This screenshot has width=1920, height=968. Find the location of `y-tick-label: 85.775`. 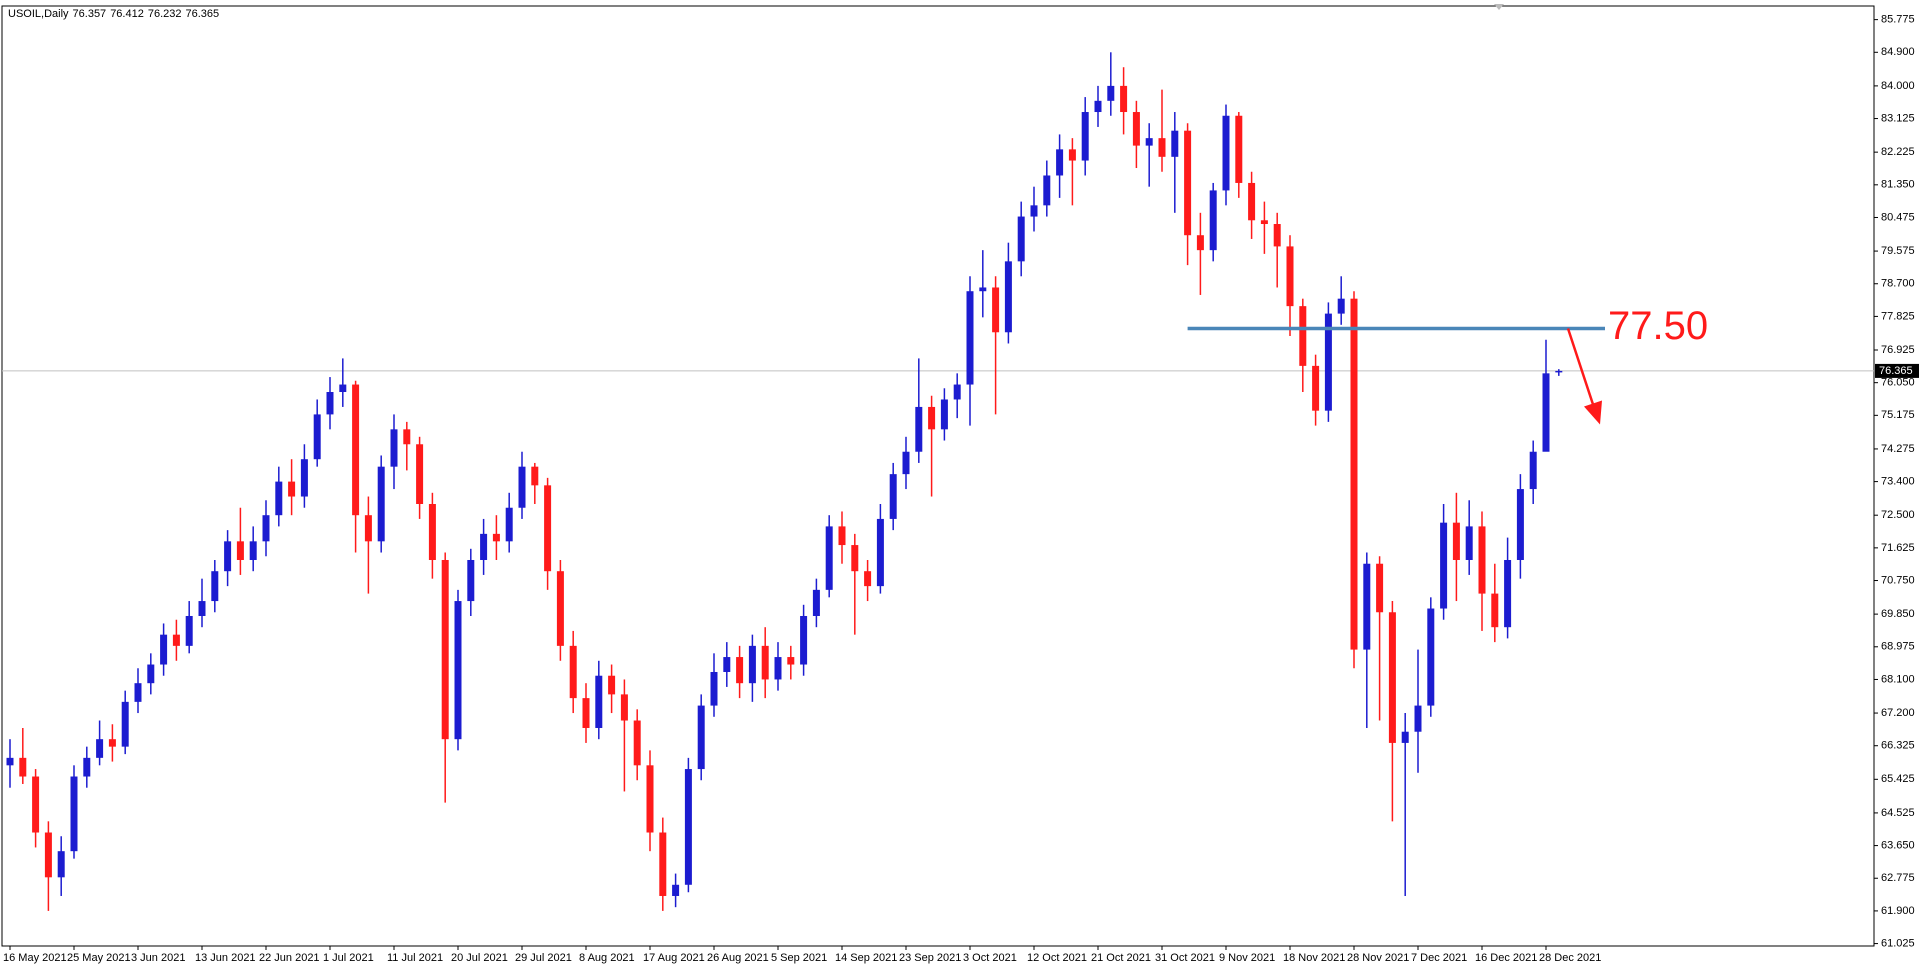

y-tick-label: 85.775 is located at coordinates (1898, 20).